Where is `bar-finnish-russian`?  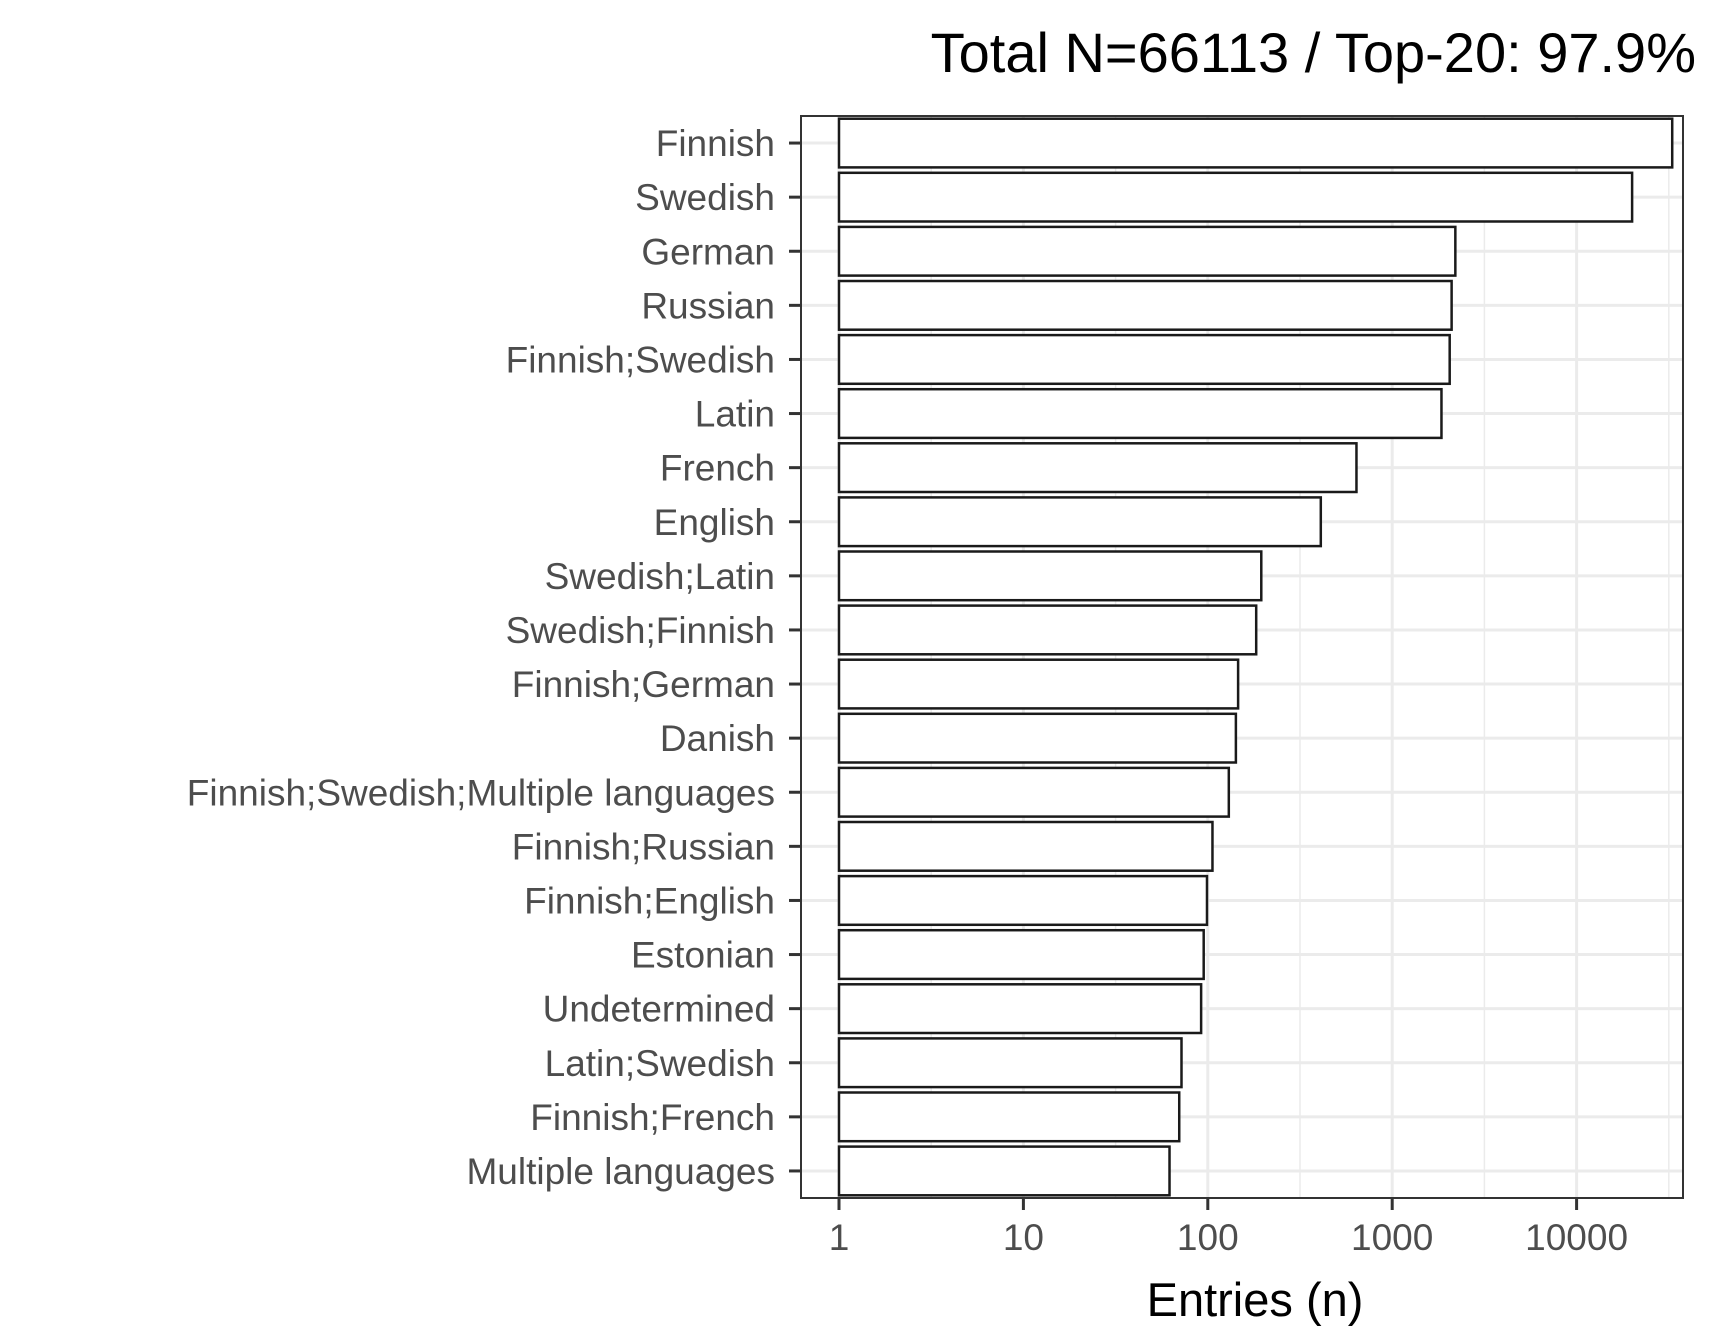 bar-finnish-russian is located at coordinates (1025, 846).